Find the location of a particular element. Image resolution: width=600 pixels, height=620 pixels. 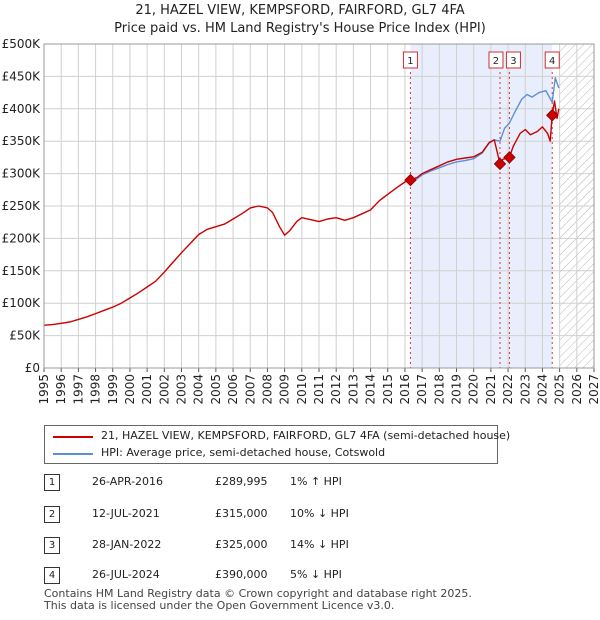

y-tick-label: £0 is located at coordinates (32, 368).